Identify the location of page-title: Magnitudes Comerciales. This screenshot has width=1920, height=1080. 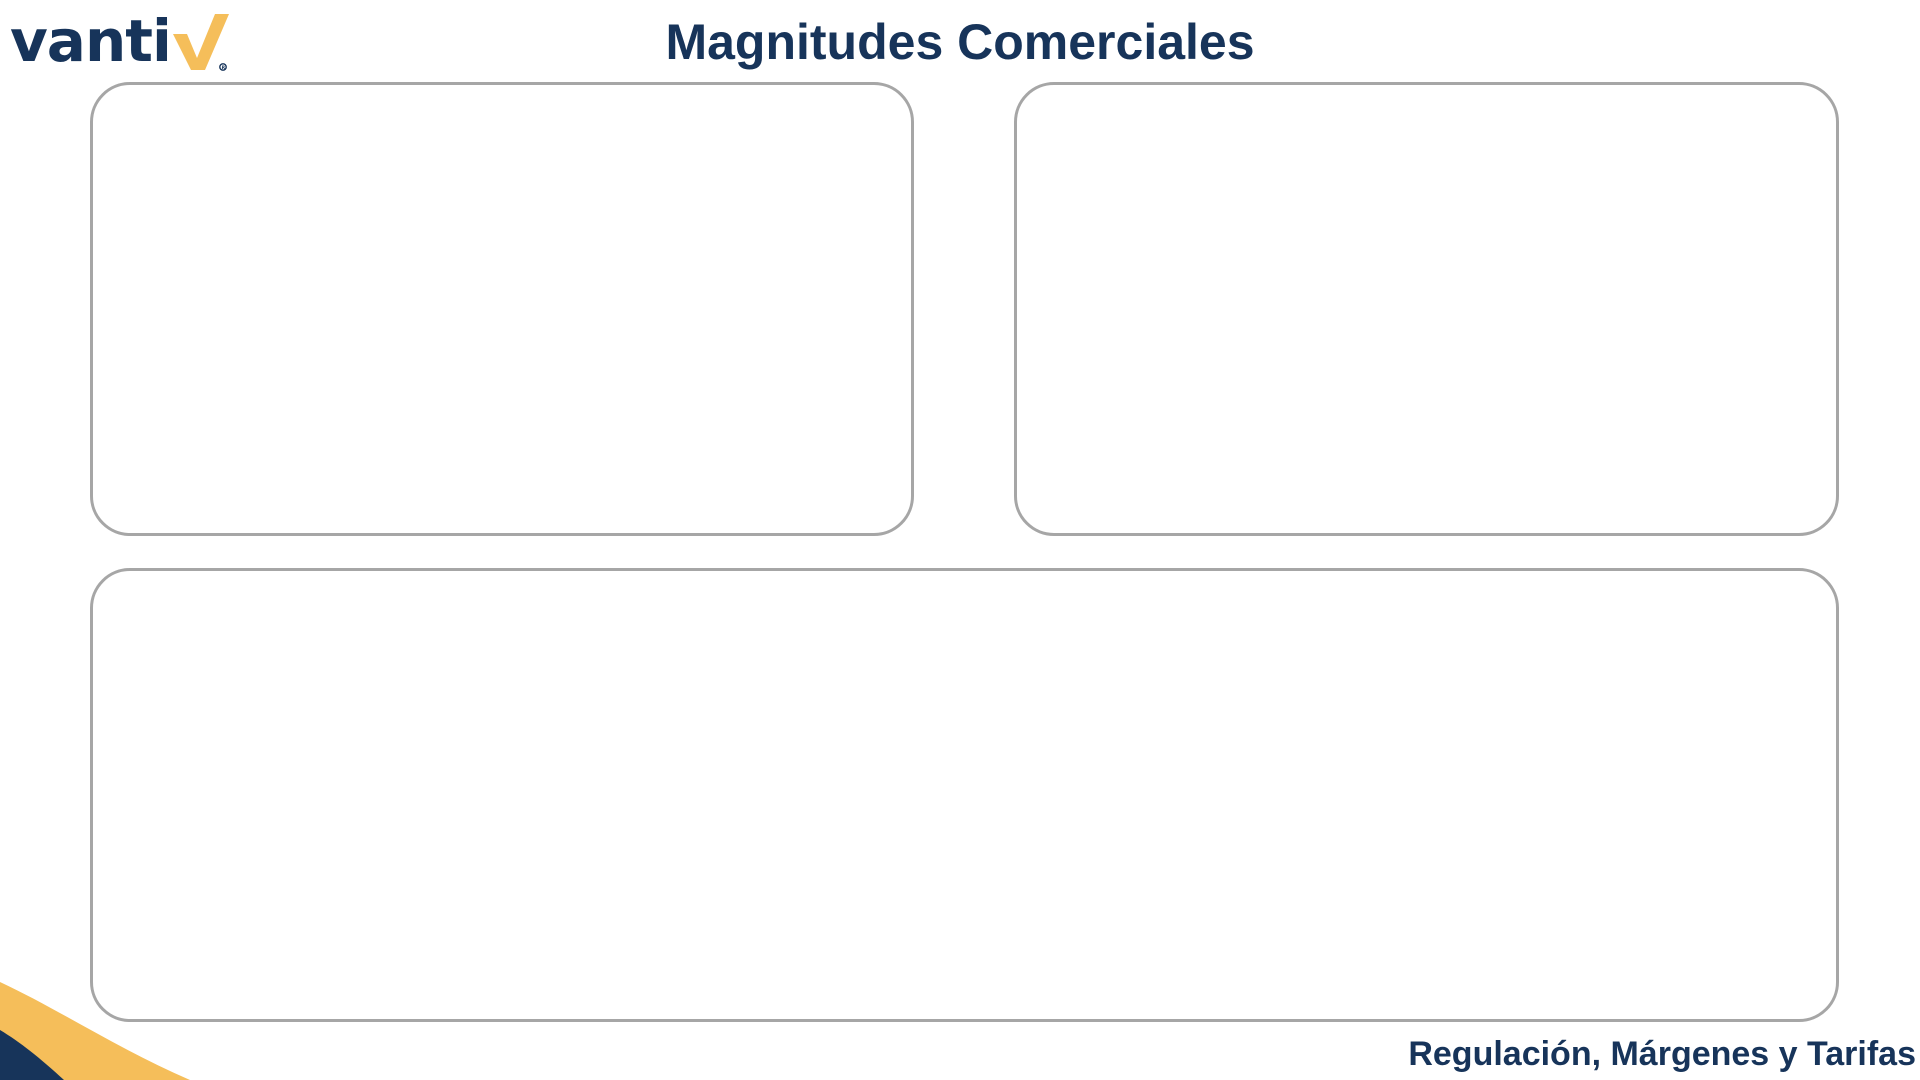
(960, 42).